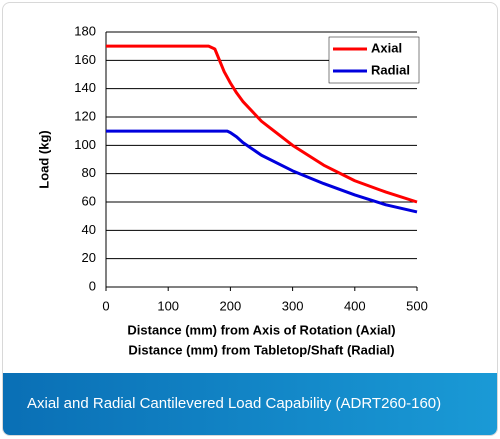  What do you see at coordinates (89, 257) in the screenshot?
I see `y-tick-label: 20` at bounding box center [89, 257].